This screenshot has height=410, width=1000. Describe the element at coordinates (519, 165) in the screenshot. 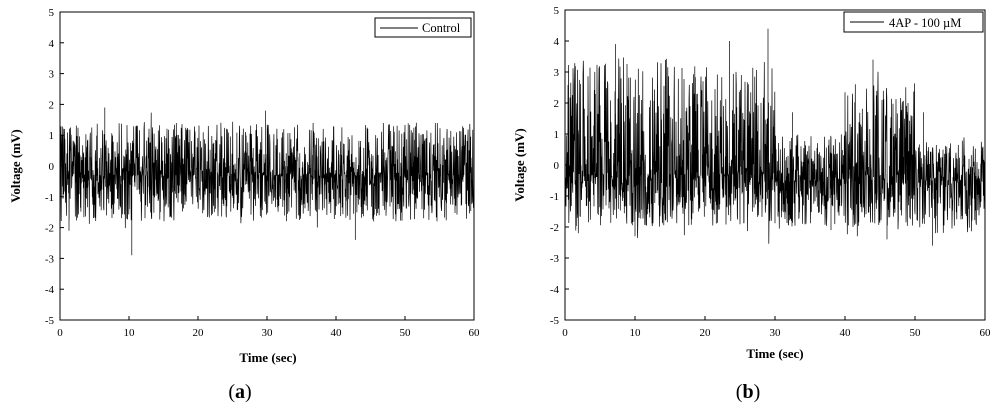

I see `y-axis-label-b: Voltage (mV)` at that location.